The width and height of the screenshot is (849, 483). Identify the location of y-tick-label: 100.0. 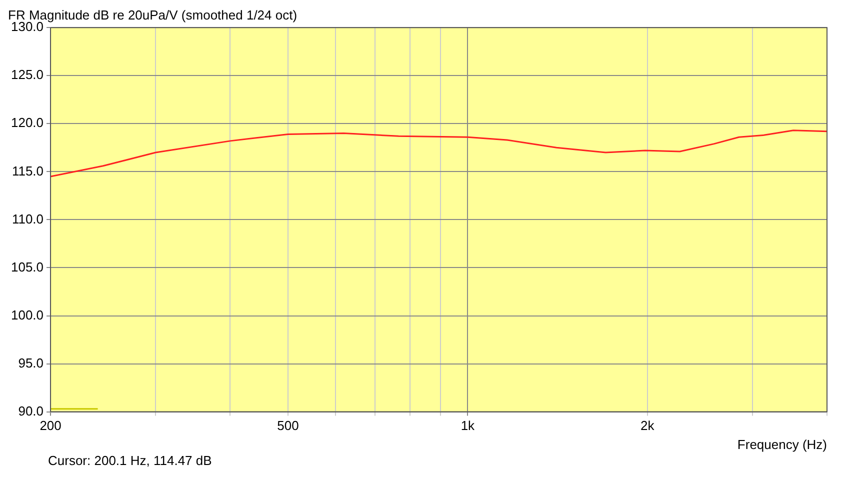
(27, 314).